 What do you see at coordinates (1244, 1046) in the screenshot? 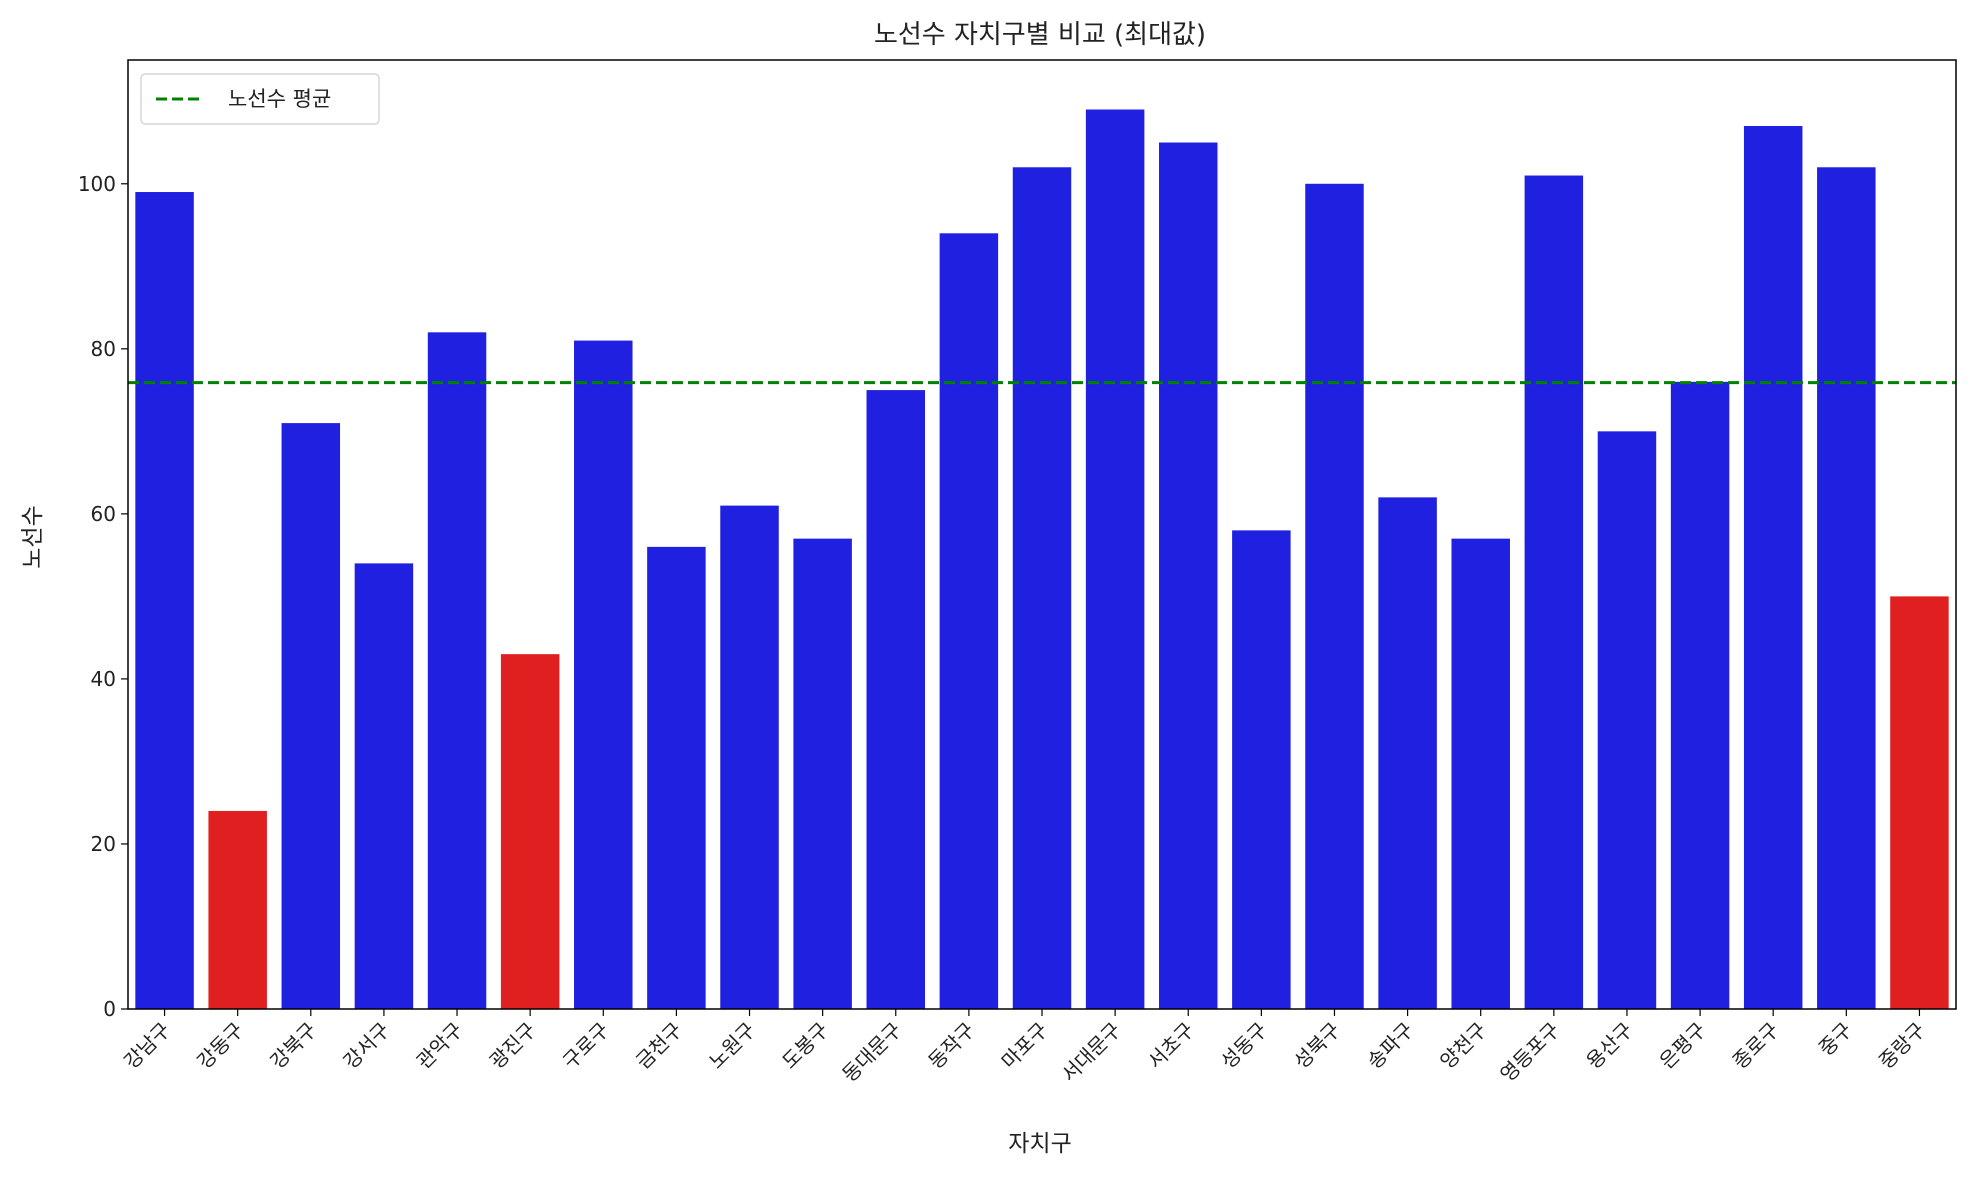
I see `x-tick-label: 성동구` at bounding box center [1244, 1046].